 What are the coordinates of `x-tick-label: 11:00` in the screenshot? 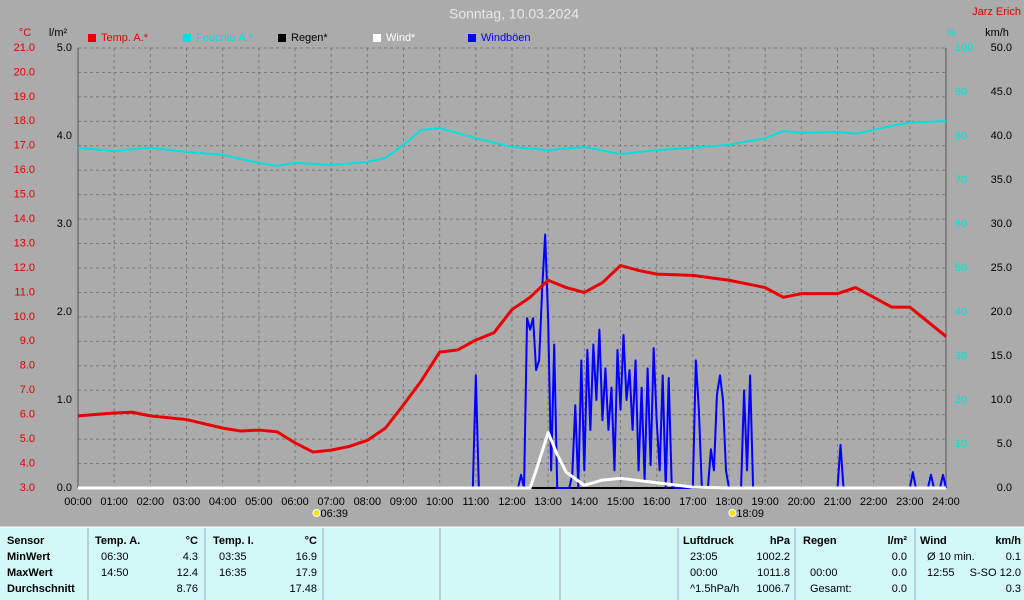 It's located at (475, 502).